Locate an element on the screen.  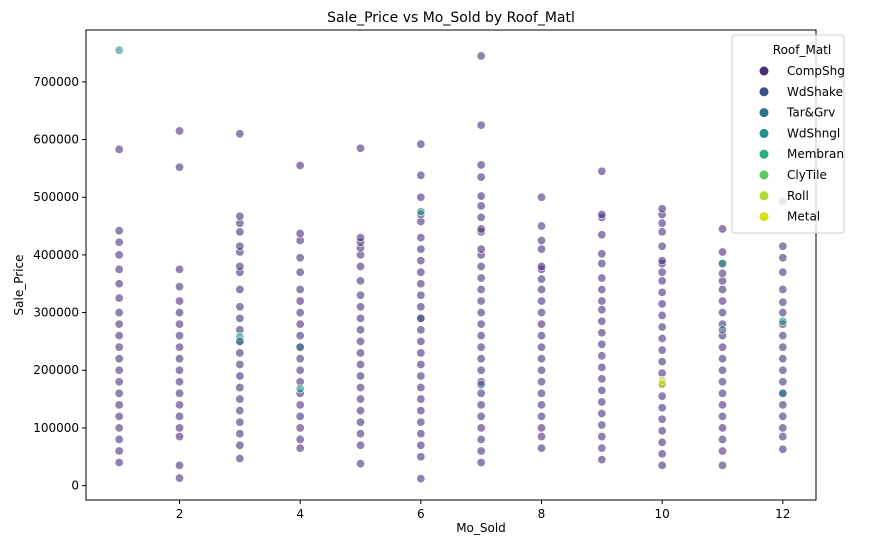
chart-title: Sale_Price vs Mo_Sold by Roof_Matl is located at coordinates (451, 18).